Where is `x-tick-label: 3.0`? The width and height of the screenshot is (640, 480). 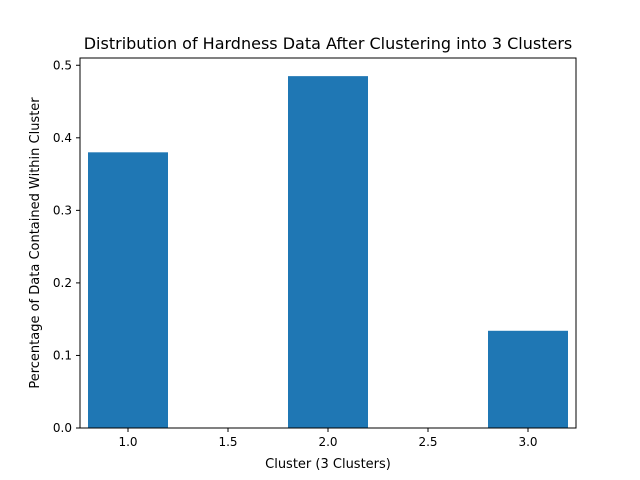 x-tick-label: 3.0 is located at coordinates (527, 442).